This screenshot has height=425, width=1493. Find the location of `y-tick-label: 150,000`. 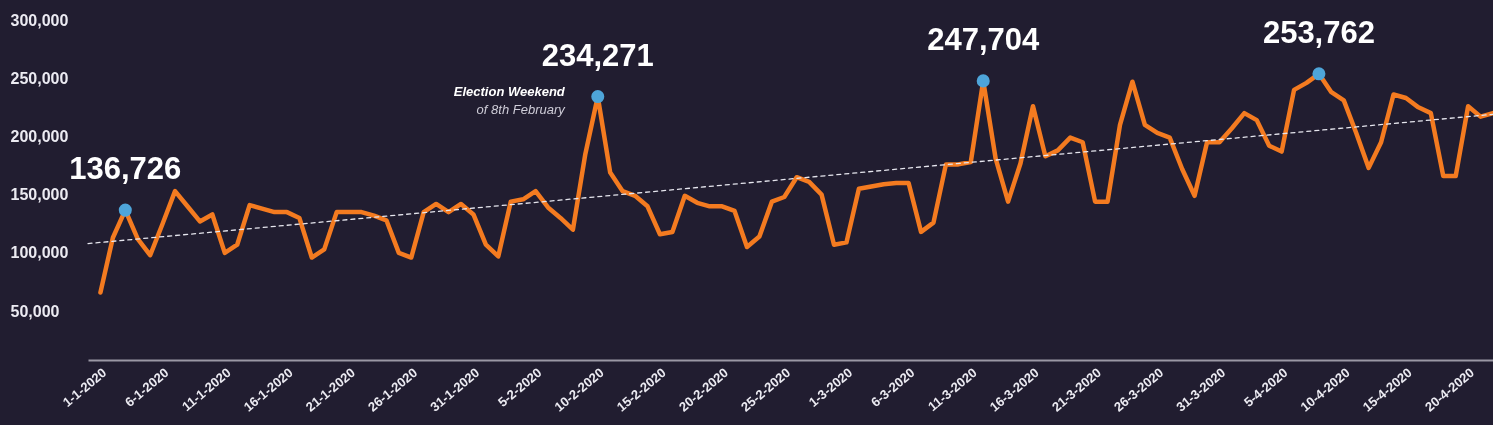

y-tick-label: 150,000 is located at coordinates (39, 195).